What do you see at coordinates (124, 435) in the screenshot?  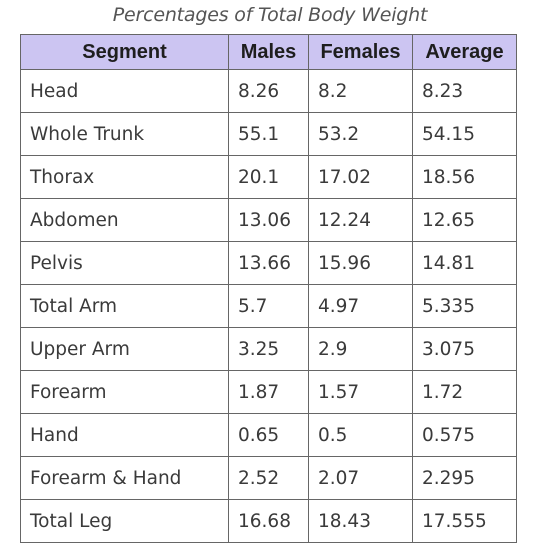 I see `segment-cell: Hand` at bounding box center [124, 435].